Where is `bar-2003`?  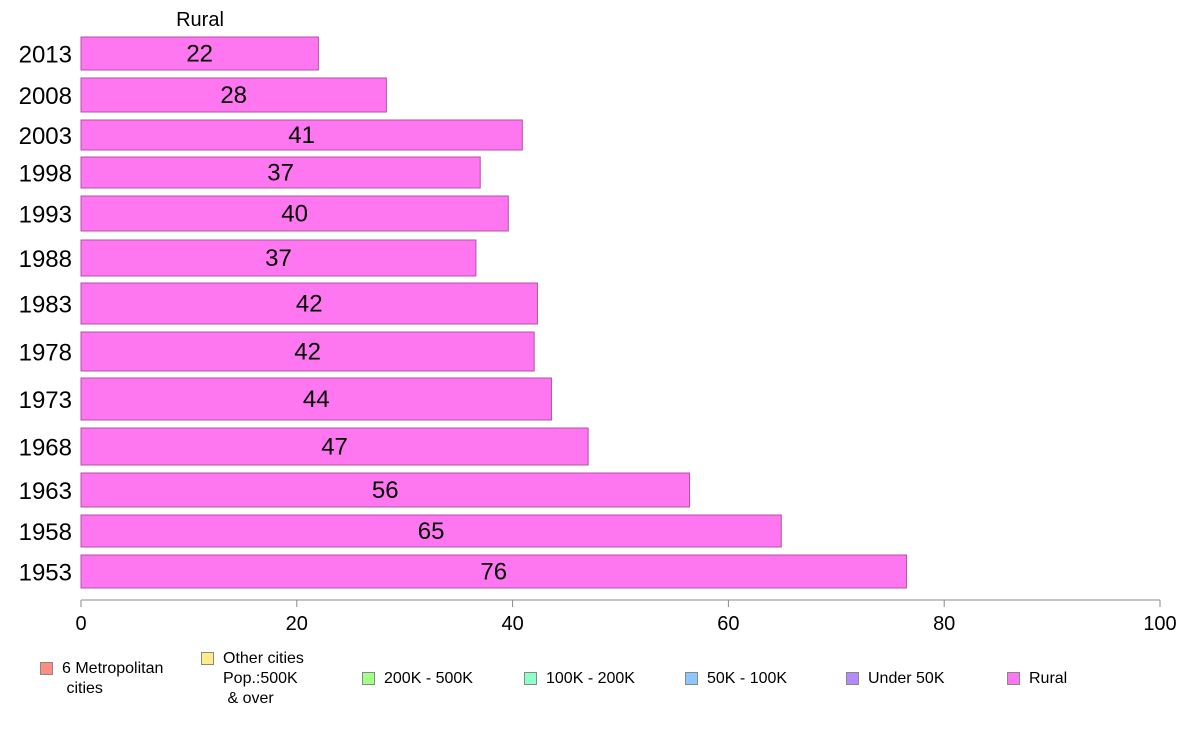 bar-2003 is located at coordinates (301, 135).